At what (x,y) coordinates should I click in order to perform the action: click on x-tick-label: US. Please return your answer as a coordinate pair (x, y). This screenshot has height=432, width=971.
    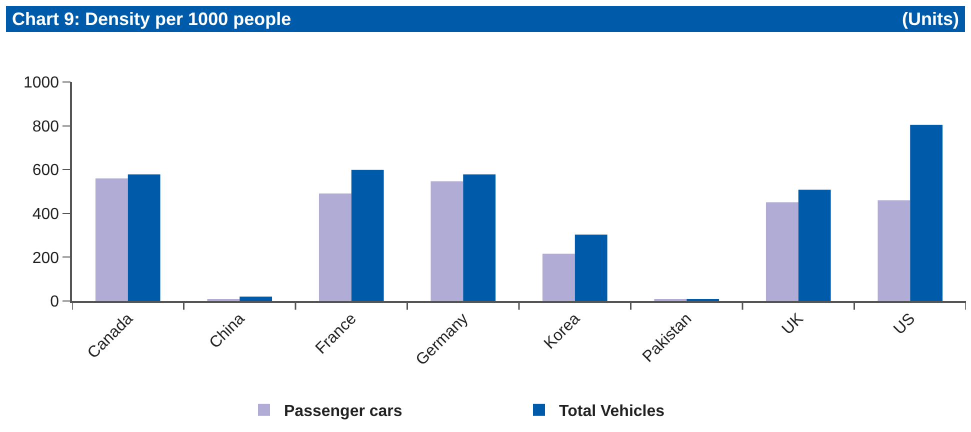
    Looking at the image, I should click on (904, 324).